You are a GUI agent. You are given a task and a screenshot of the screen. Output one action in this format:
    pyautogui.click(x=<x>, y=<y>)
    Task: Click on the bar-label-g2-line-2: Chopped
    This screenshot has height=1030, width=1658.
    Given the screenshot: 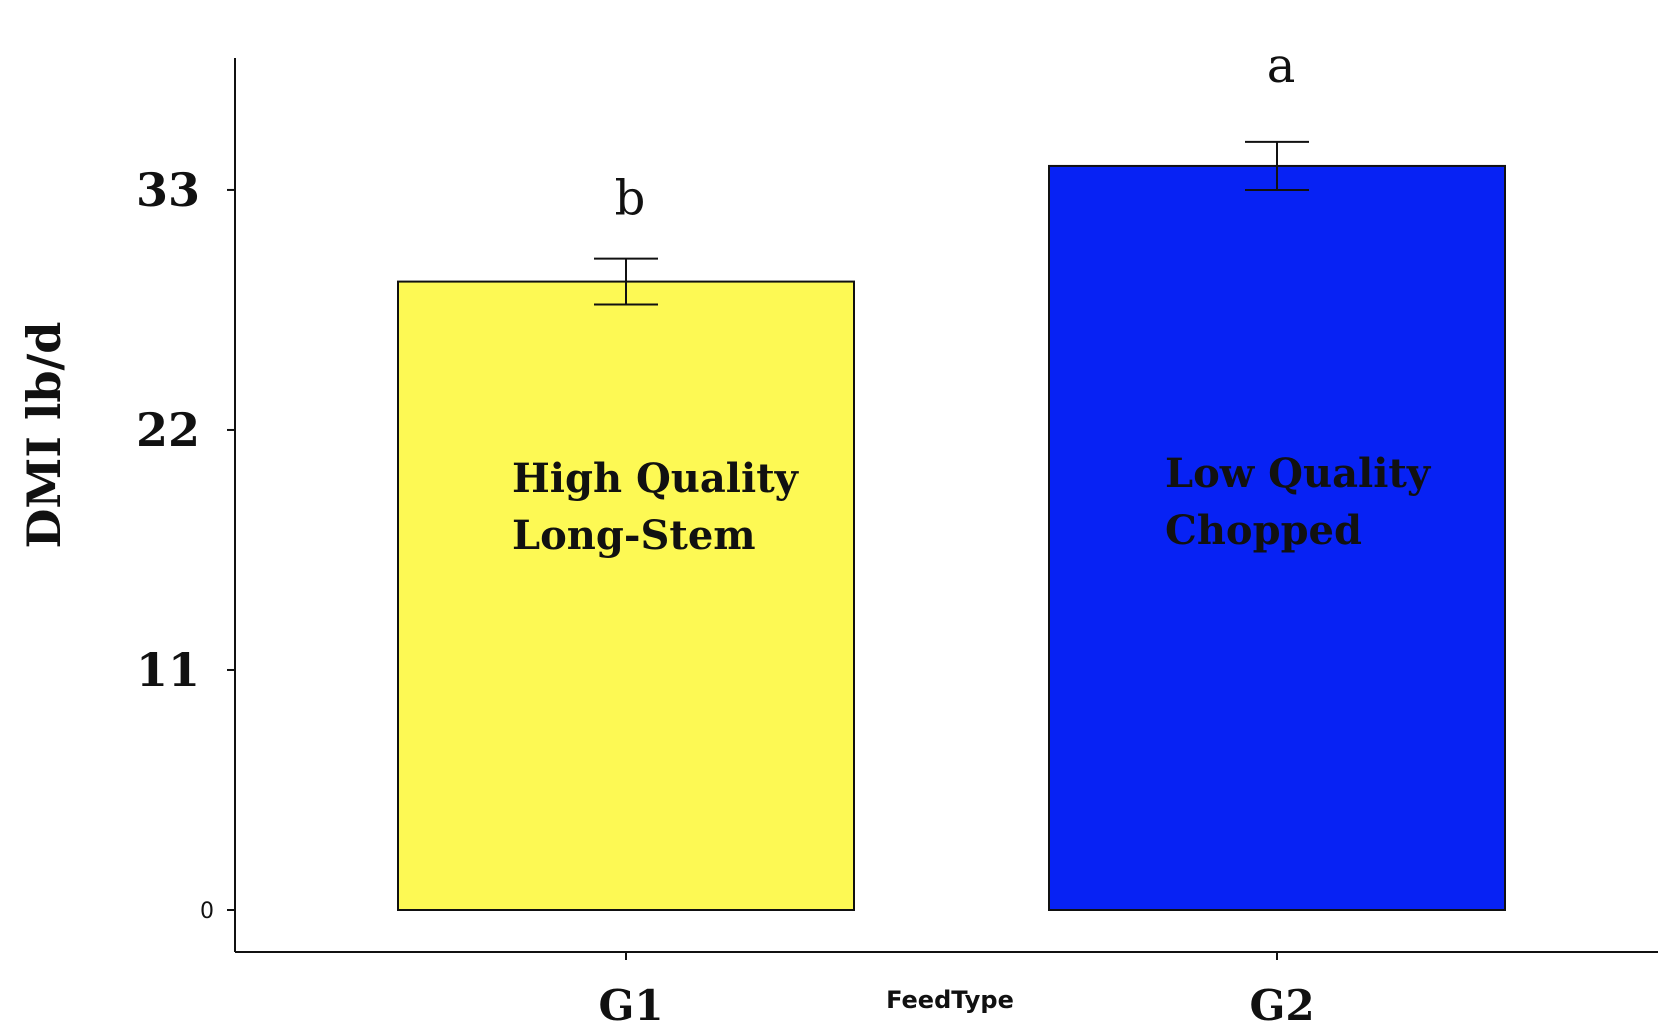 What is the action you would take?
    pyautogui.click(x=1263, y=530)
    